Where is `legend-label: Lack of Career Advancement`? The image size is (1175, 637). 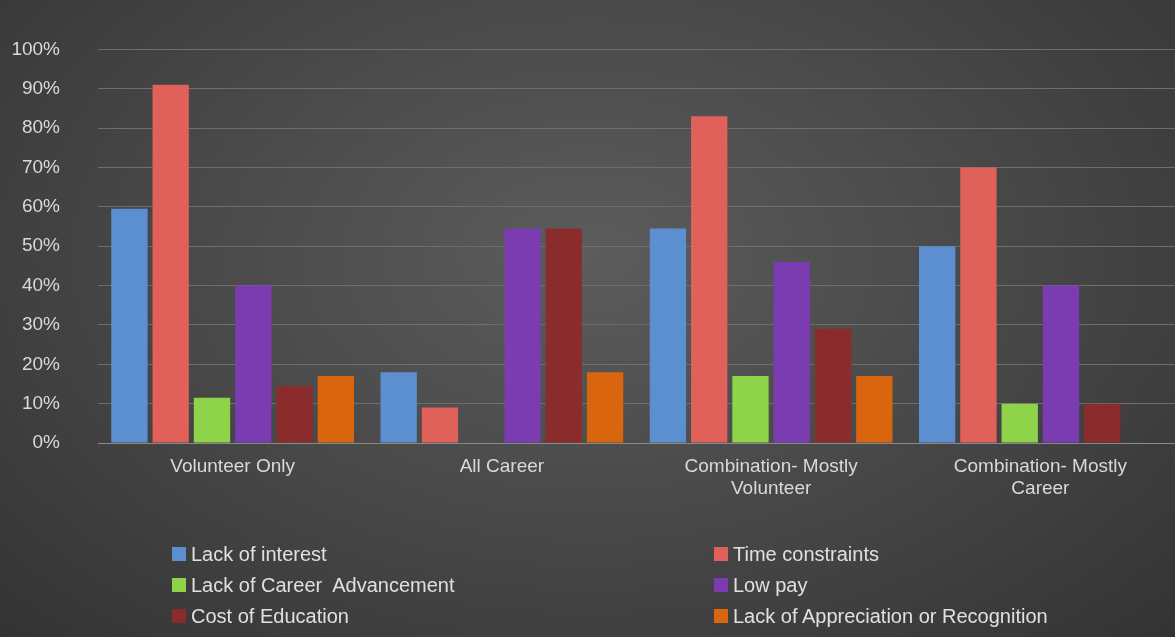
legend-label: Lack of Career Advancement is located at coordinates (323, 585).